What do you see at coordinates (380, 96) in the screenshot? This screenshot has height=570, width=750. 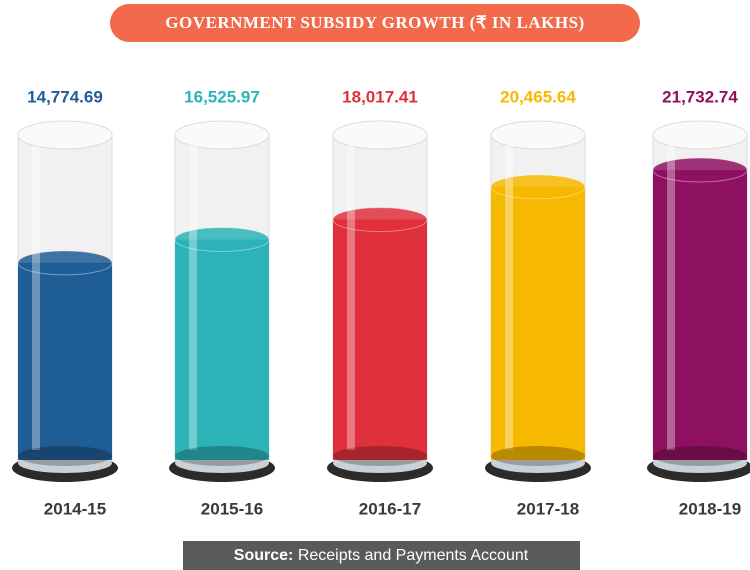 I see `value-label: 18,017.41` at bounding box center [380, 96].